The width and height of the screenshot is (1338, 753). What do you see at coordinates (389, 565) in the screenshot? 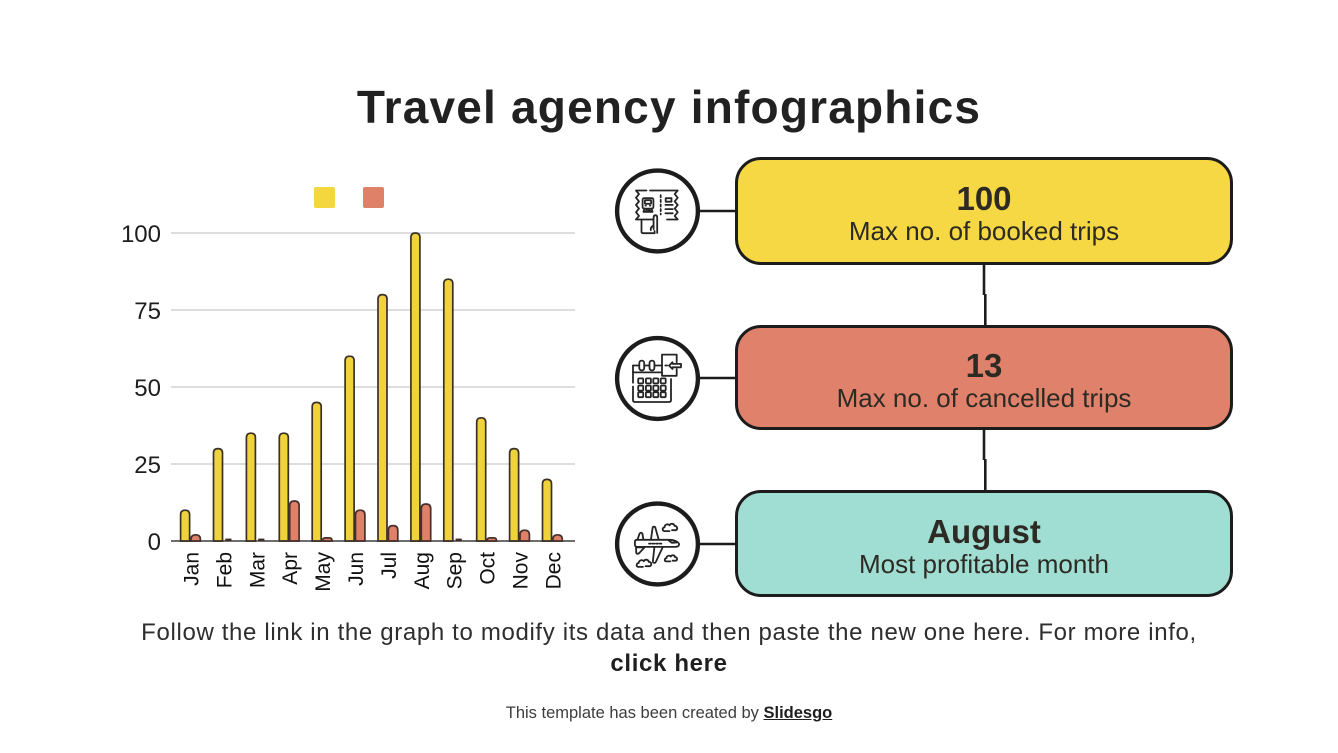
I see `svg-text: Jul` at bounding box center [389, 565].